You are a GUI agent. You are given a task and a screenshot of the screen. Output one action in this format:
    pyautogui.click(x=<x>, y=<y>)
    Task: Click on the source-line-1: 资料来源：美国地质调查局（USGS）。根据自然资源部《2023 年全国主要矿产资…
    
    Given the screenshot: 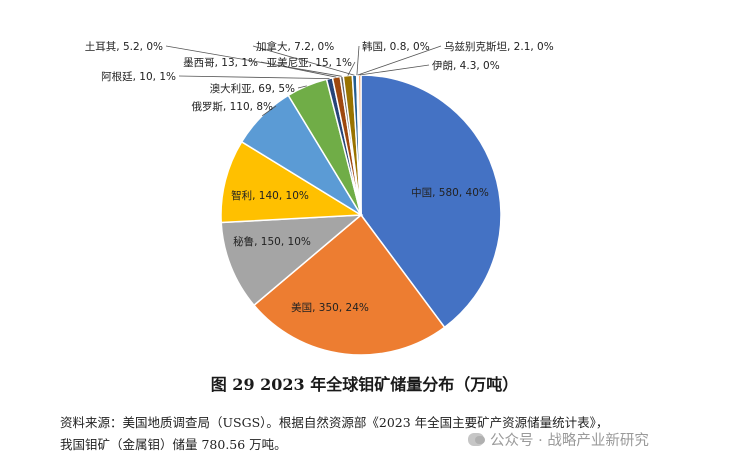 What is the action you would take?
    pyautogui.click(x=334, y=422)
    